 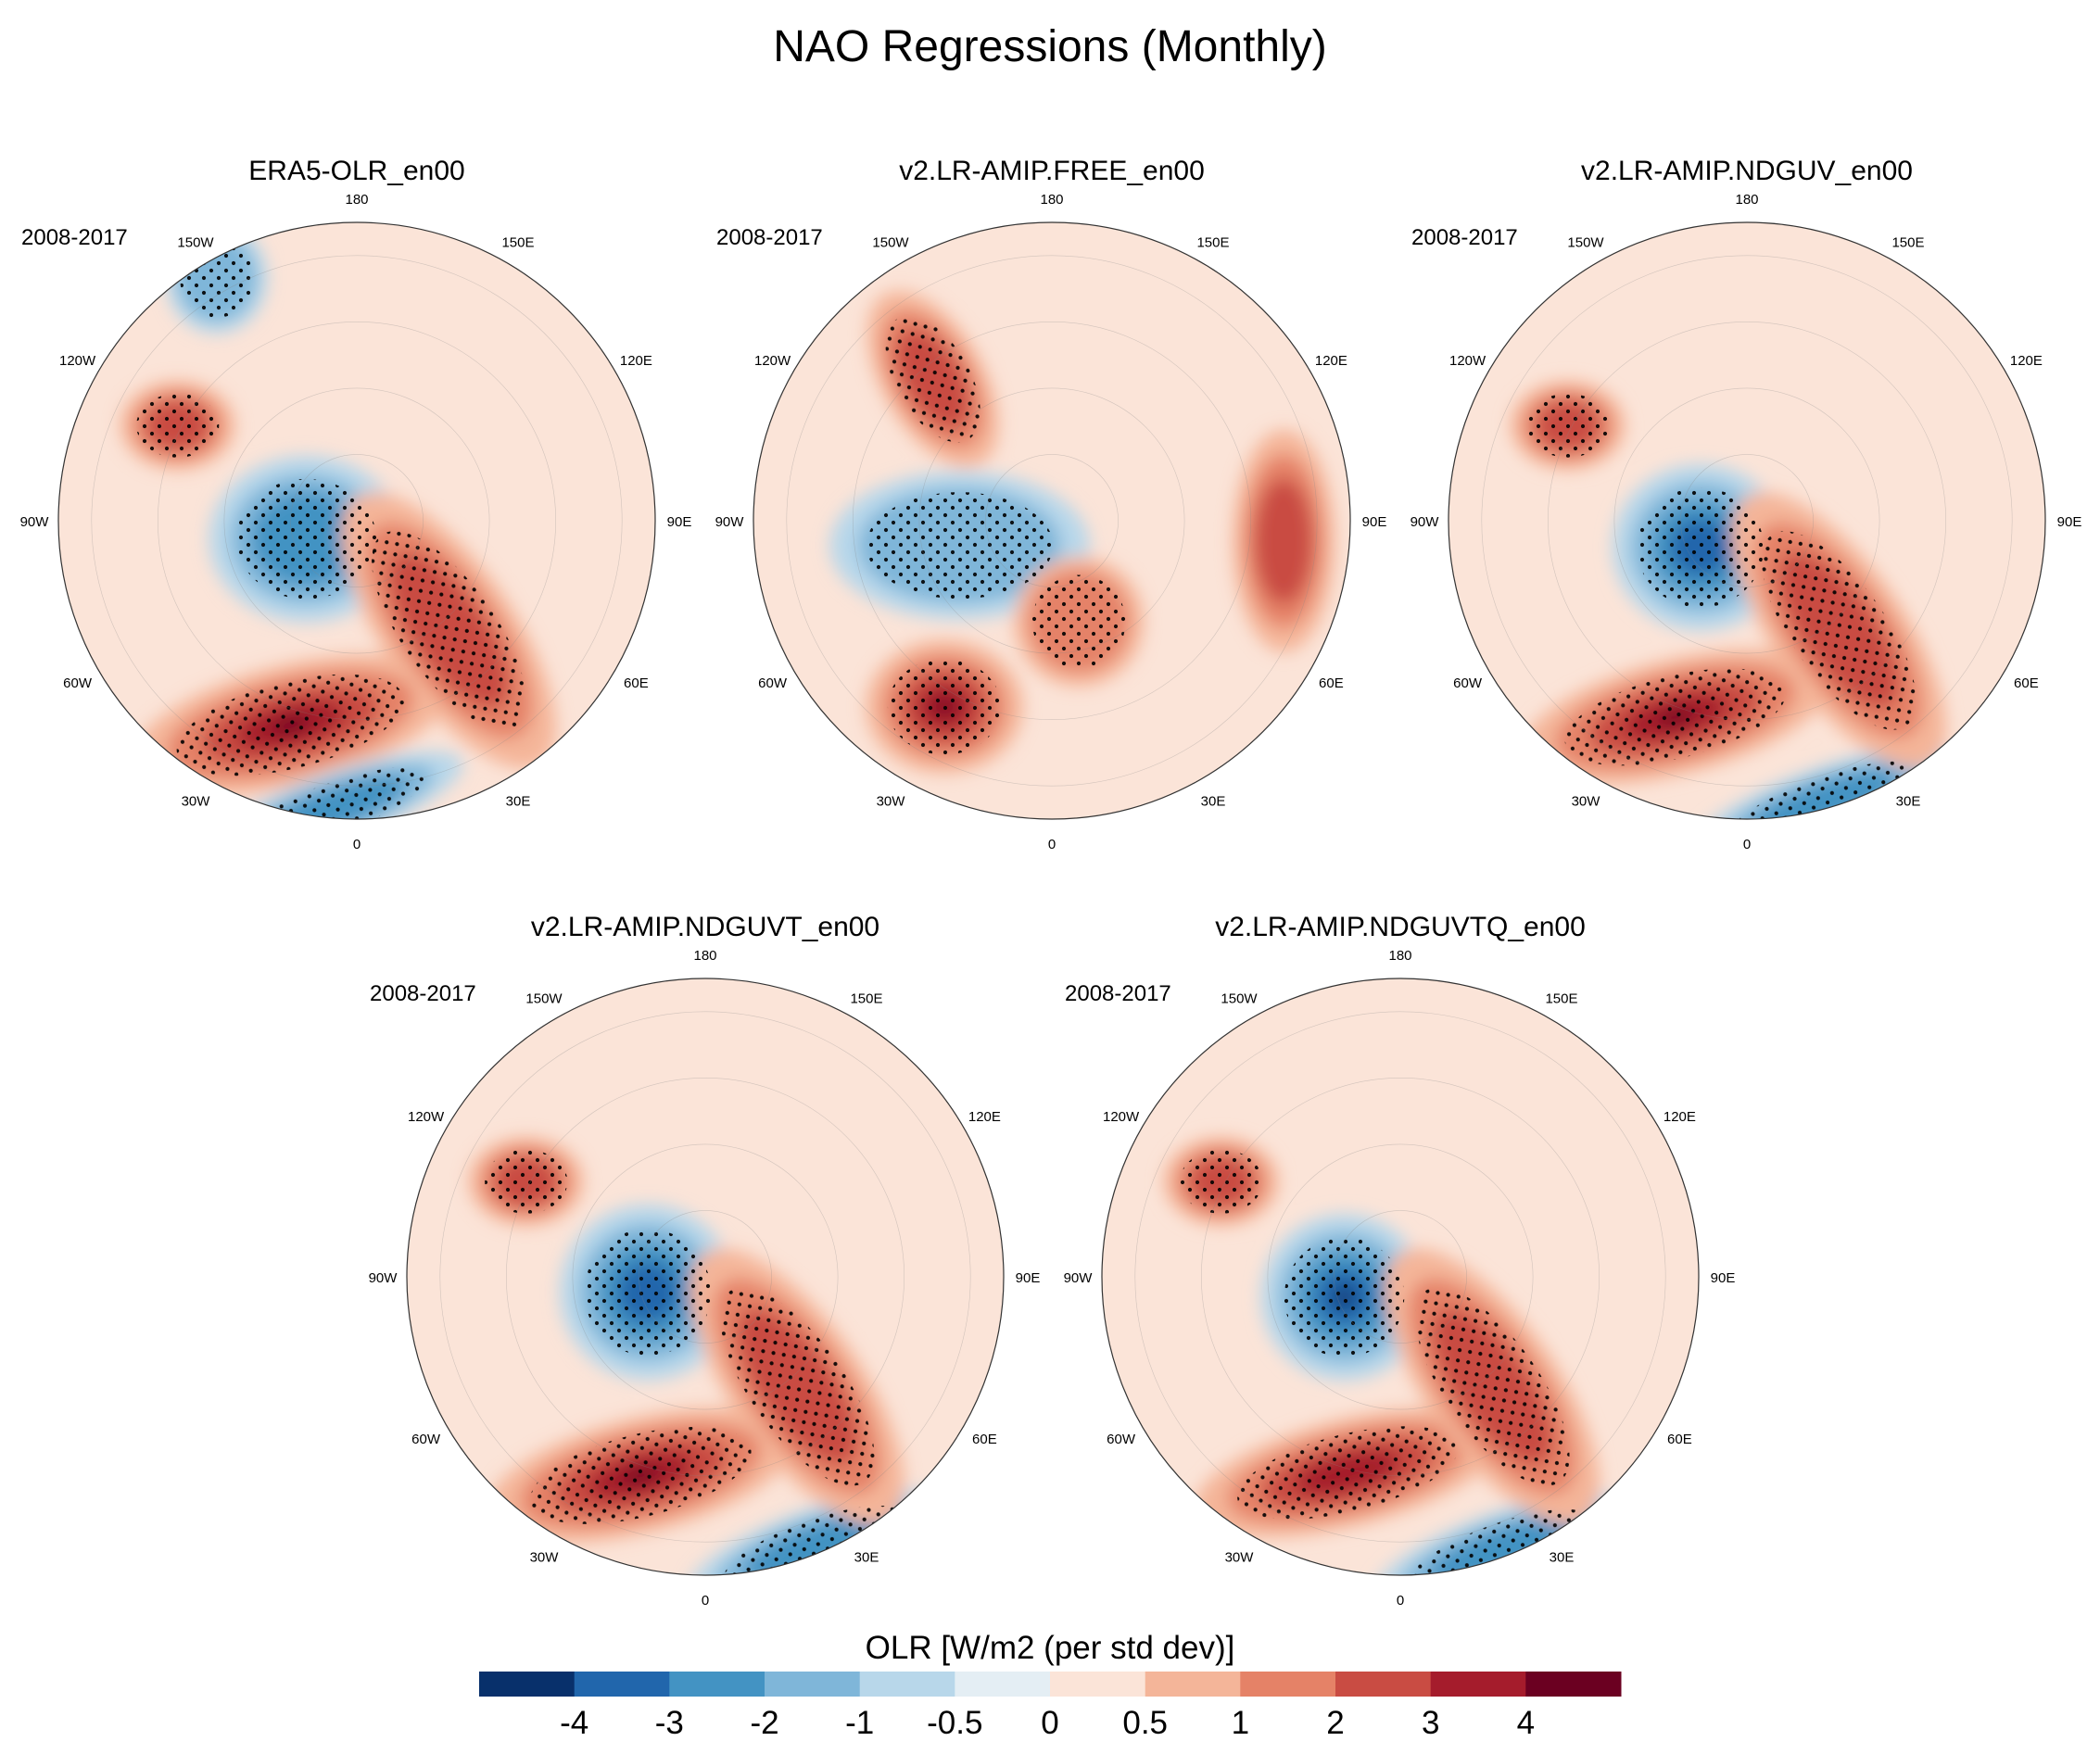 I want to click on panel-title: ERA5-OLR_en00, so click(x=356, y=171).